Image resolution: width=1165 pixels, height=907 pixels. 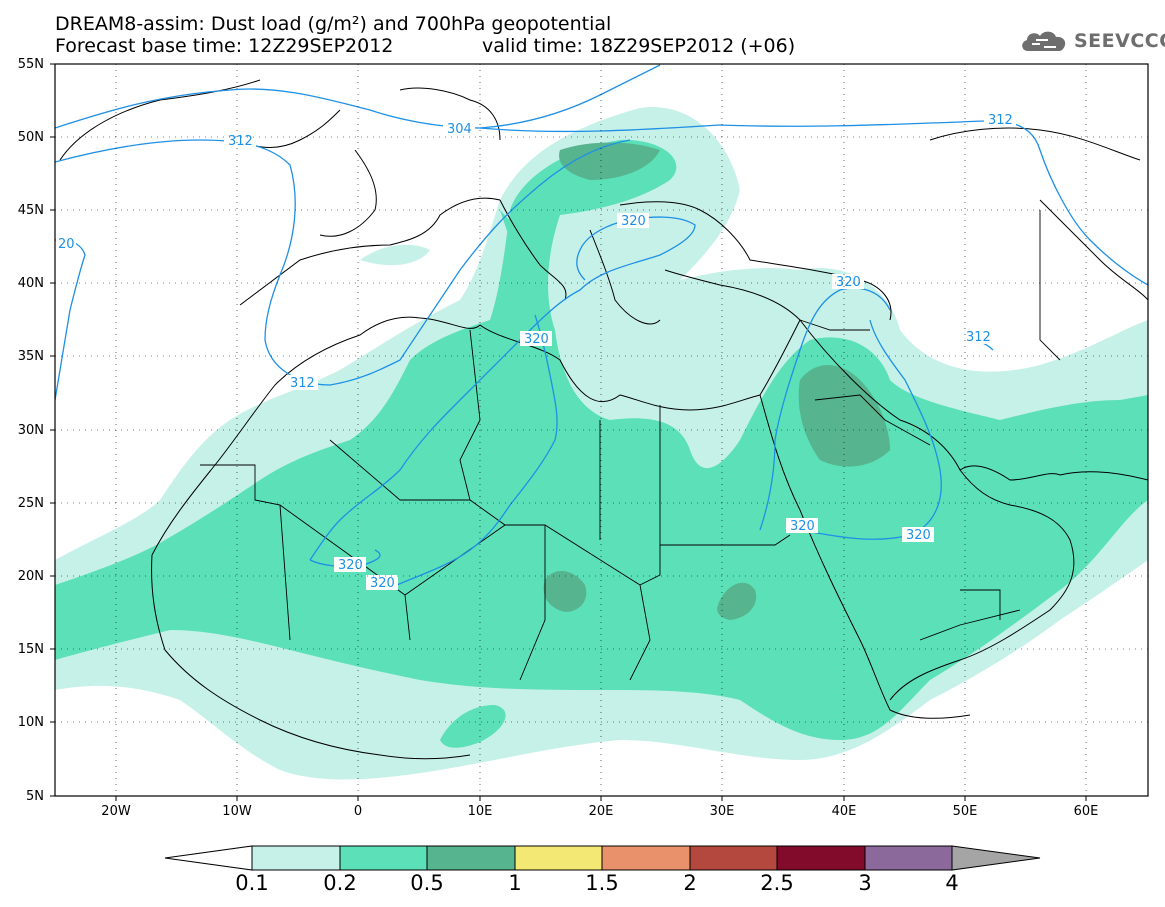 What do you see at coordinates (24, 722) in the screenshot?
I see `lat-label: 10N` at bounding box center [24, 722].